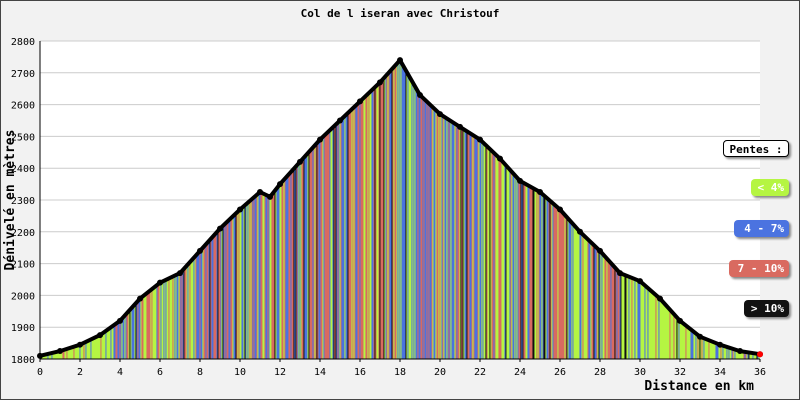 The image size is (800, 400). Describe the element at coordinates (400, 372) in the screenshot. I see `x-tick-label: 18` at that location.